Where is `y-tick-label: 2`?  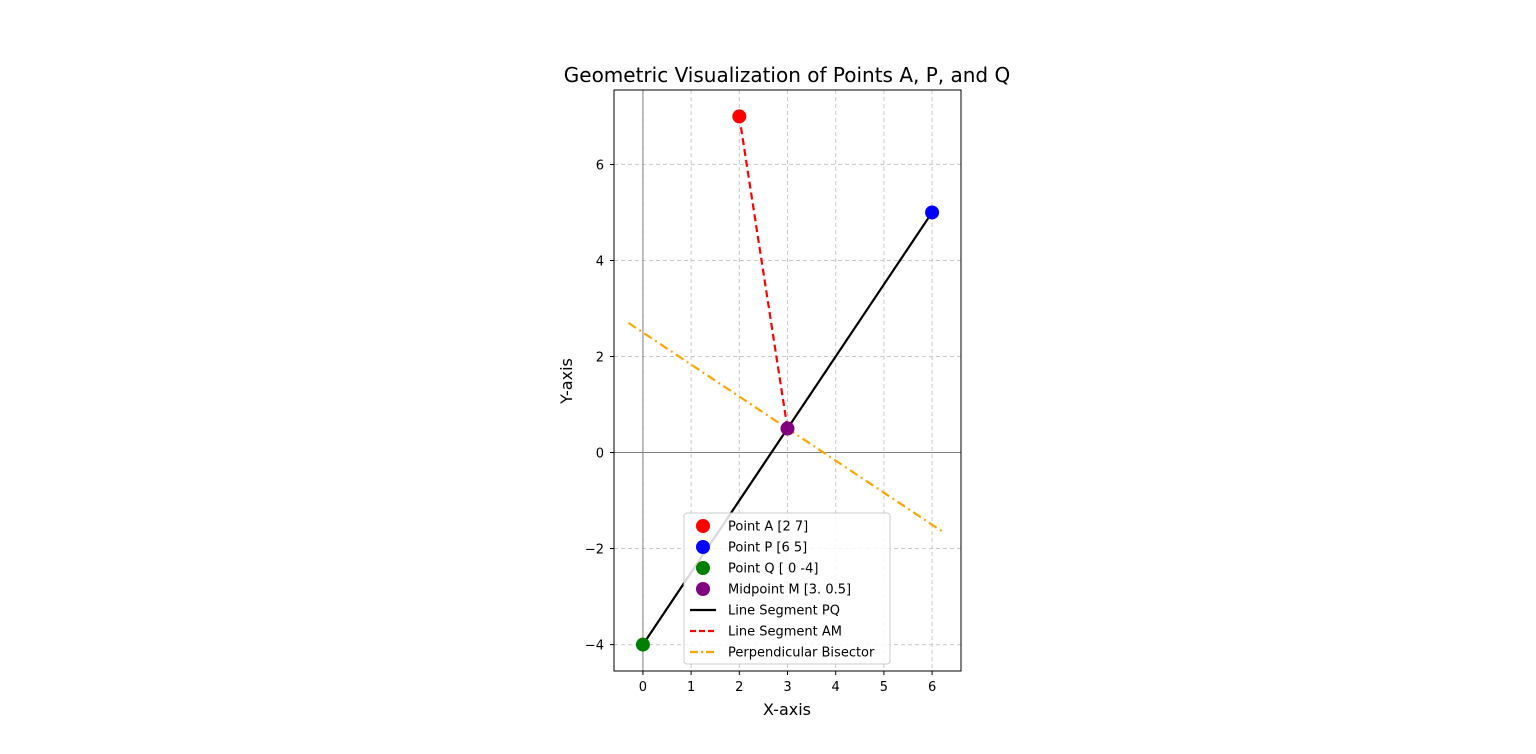
y-tick-label: 2 is located at coordinates (600, 357).